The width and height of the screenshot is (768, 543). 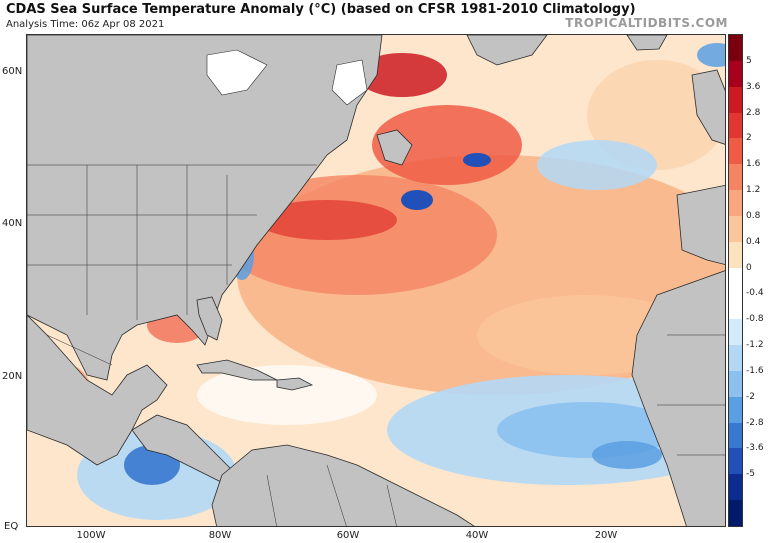 I want to click on hispaniola, so click(x=295, y=384).